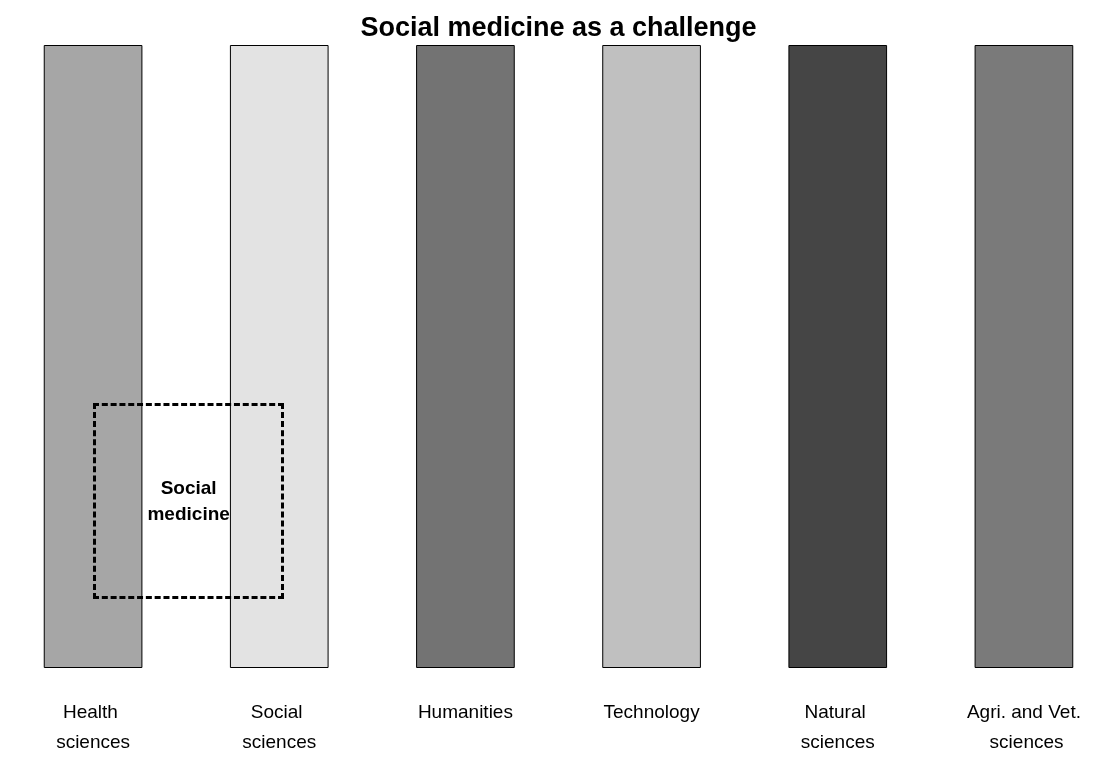 Image resolution: width=1117 pixels, height=773 pixels. Describe the element at coordinates (93, 726) in the screenshot. I see `x-tick-label: Health sciences` at that location.